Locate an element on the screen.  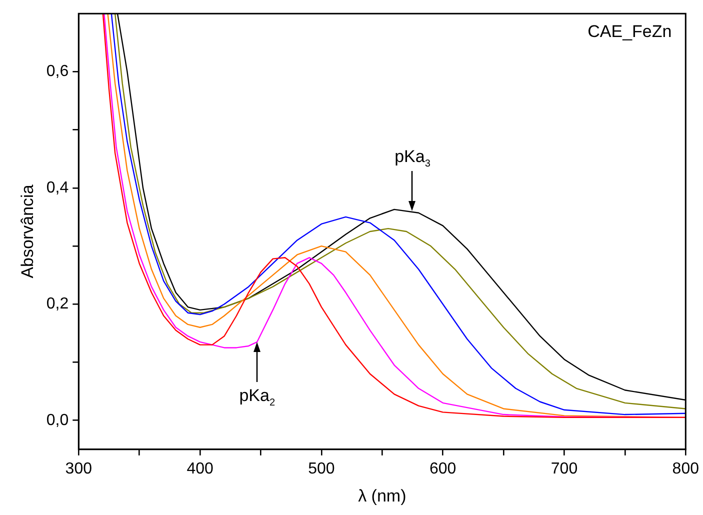
y-tick-label: 0,4 is located at coordinates (57, 187).